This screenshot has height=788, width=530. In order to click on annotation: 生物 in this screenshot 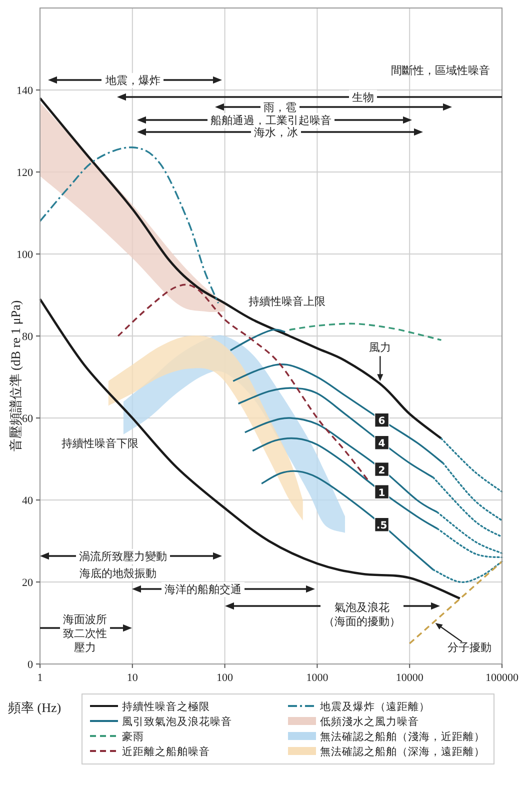, I will do `click(363, 97)`.